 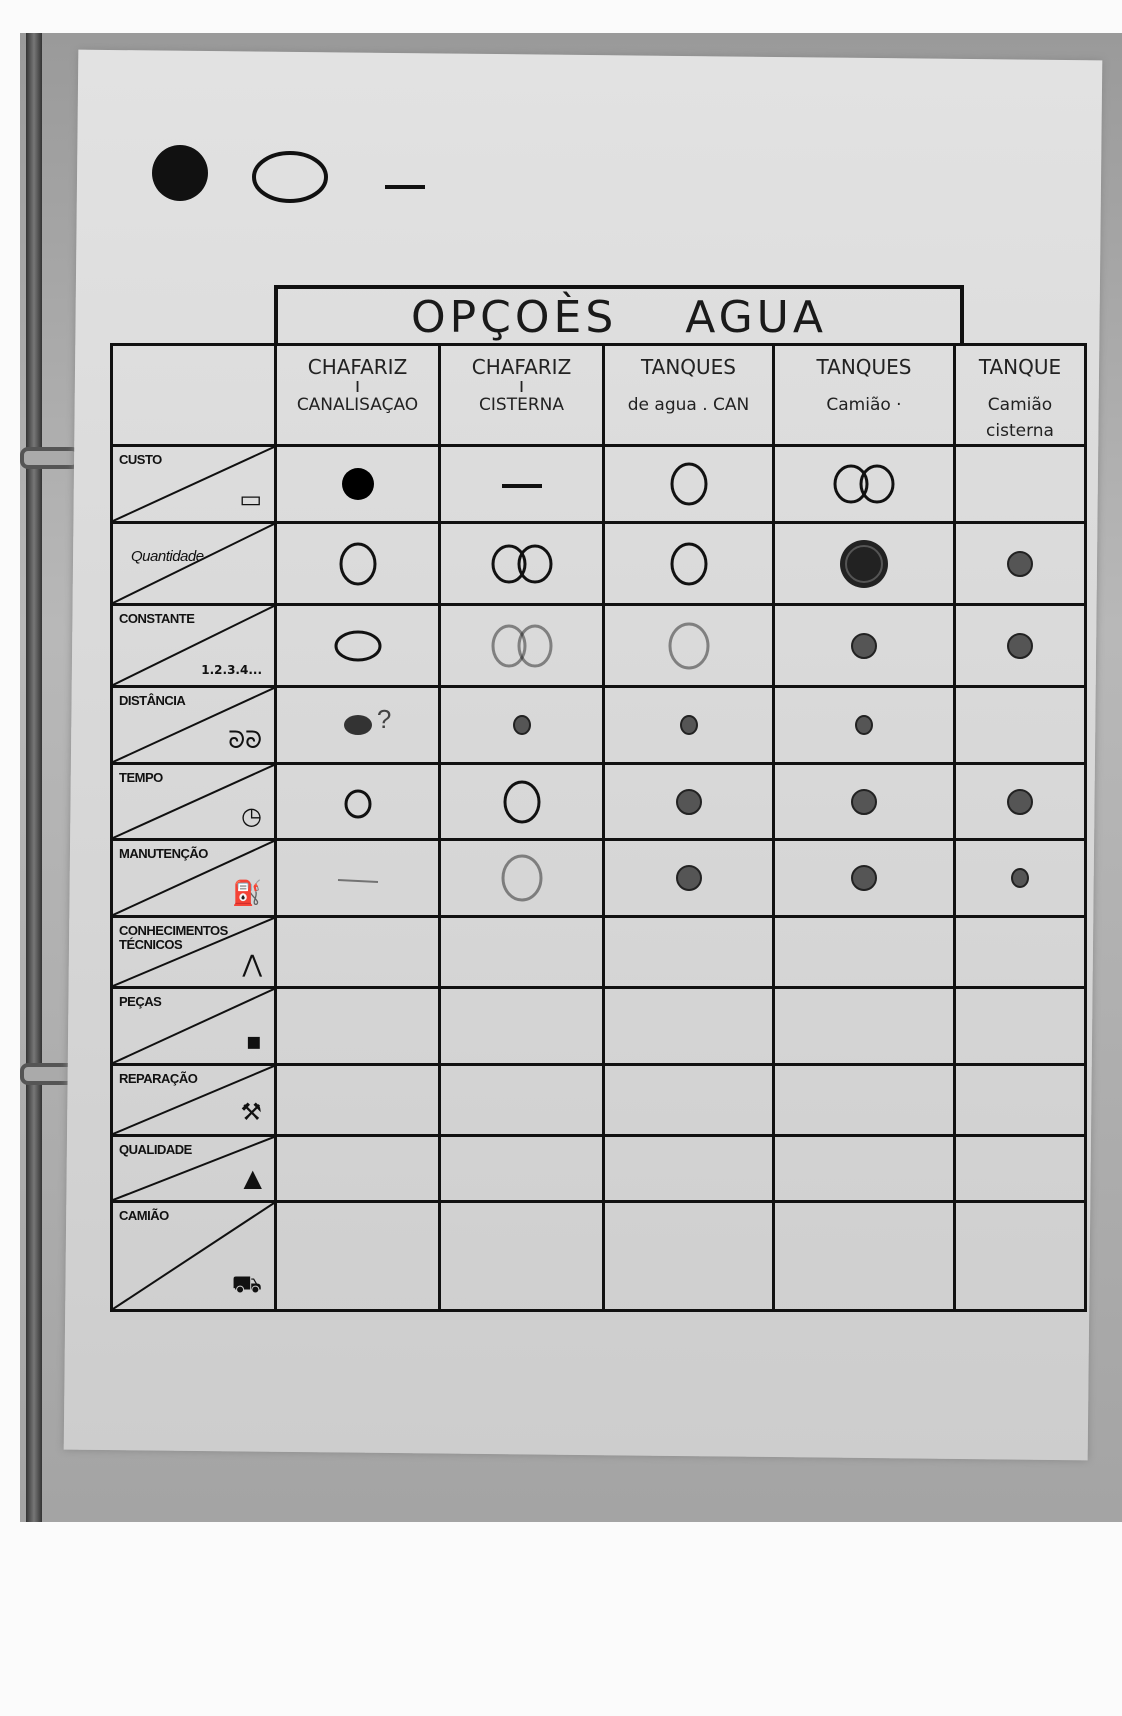 I want to click on criterion-label: TEMPO, so click(x=141, y=777).